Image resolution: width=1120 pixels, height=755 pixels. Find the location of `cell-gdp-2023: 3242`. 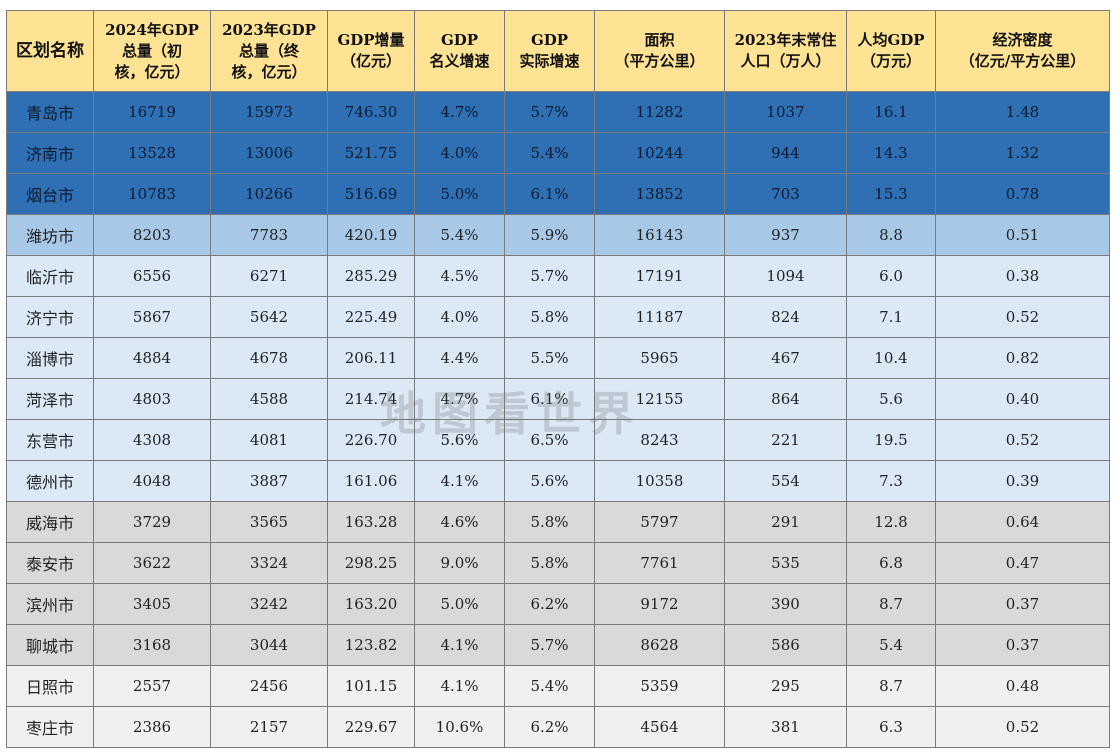

cell-gdp-2023: 3242 is located at coordinates (269, 604).